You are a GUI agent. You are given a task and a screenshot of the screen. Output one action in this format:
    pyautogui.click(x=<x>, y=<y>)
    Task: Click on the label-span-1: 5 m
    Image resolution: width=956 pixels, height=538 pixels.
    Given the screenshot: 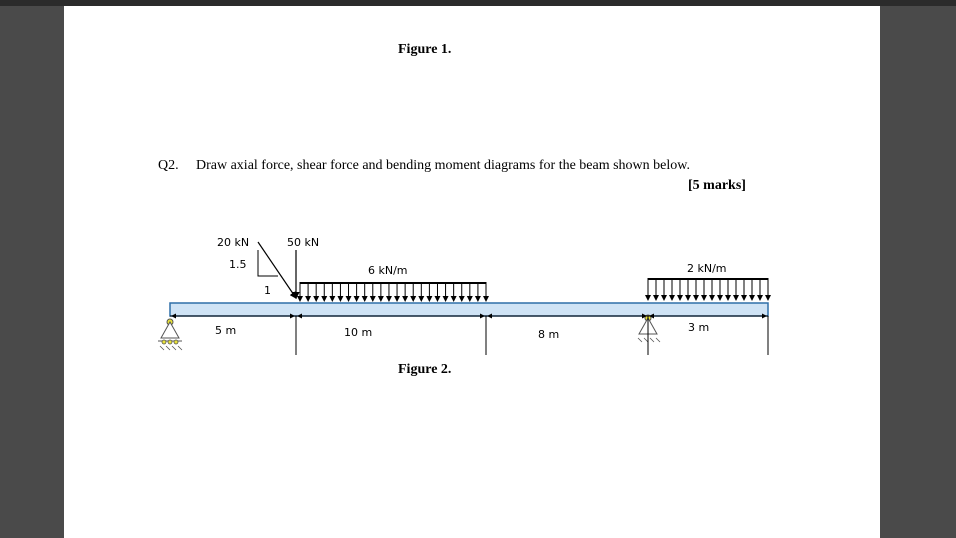 What is the action you would take?
    pyautogui.click(x=225, y=330)
    